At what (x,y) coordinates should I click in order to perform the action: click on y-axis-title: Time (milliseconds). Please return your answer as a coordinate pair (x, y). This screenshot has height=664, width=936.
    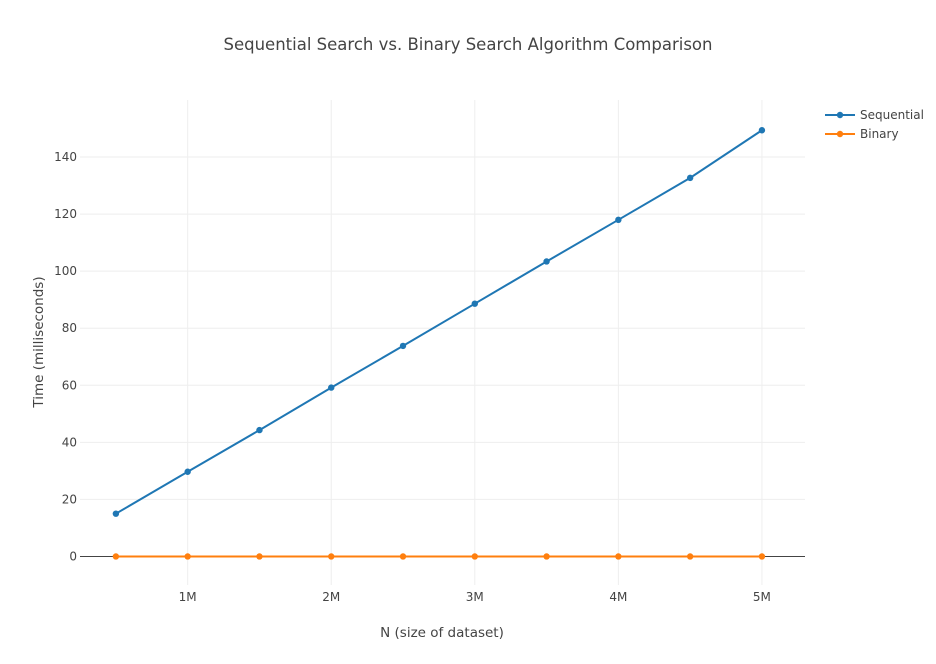
    Looking at the image, I should click on (39, 342).